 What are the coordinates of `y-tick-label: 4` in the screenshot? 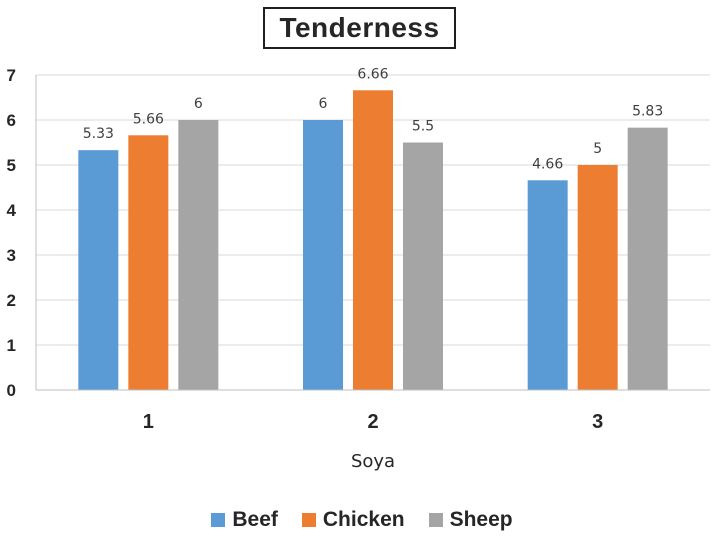 It's located at (12, 210).